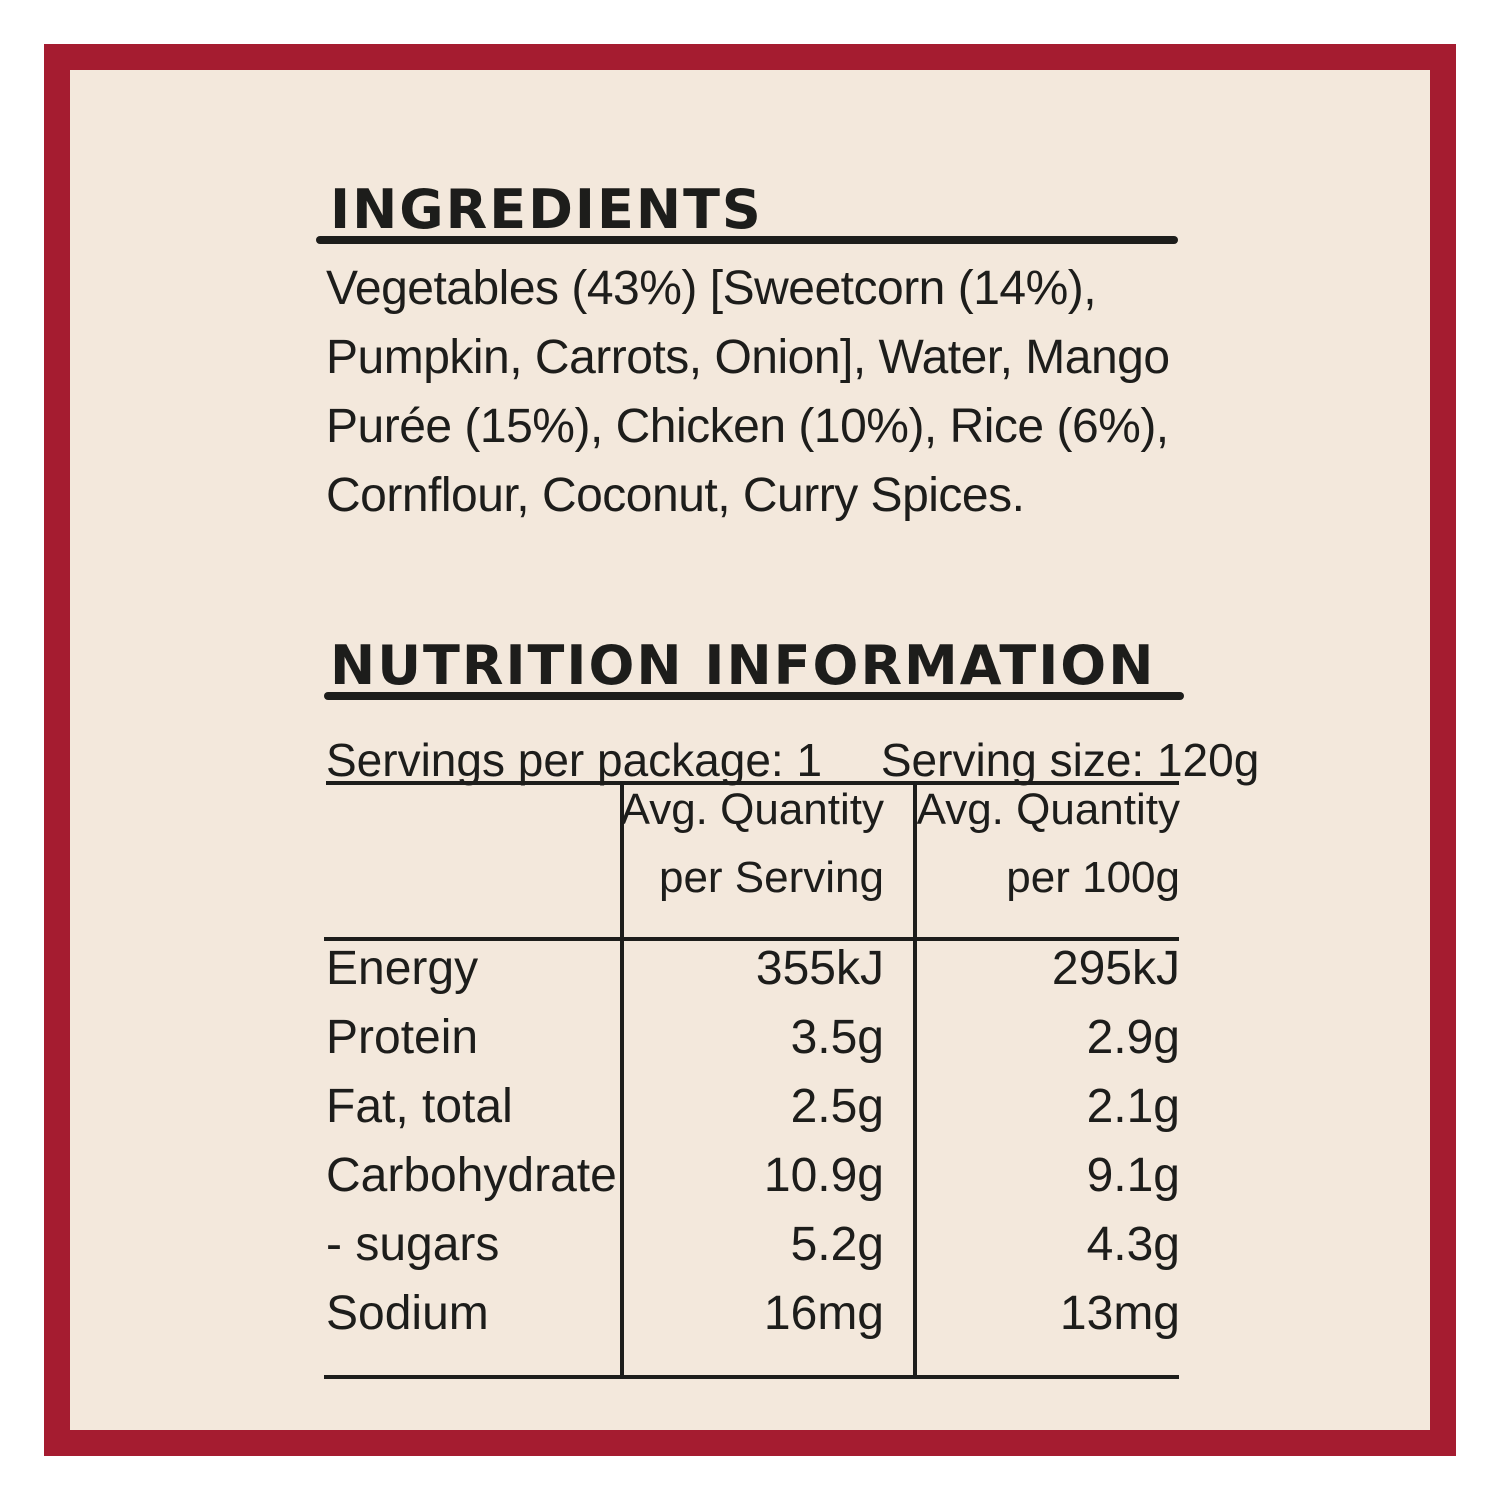  Describe the element at coordinates (752, 843) in the screenshot. I see `col-header-per-serving: Avg. Quantity per Serving` at that location.